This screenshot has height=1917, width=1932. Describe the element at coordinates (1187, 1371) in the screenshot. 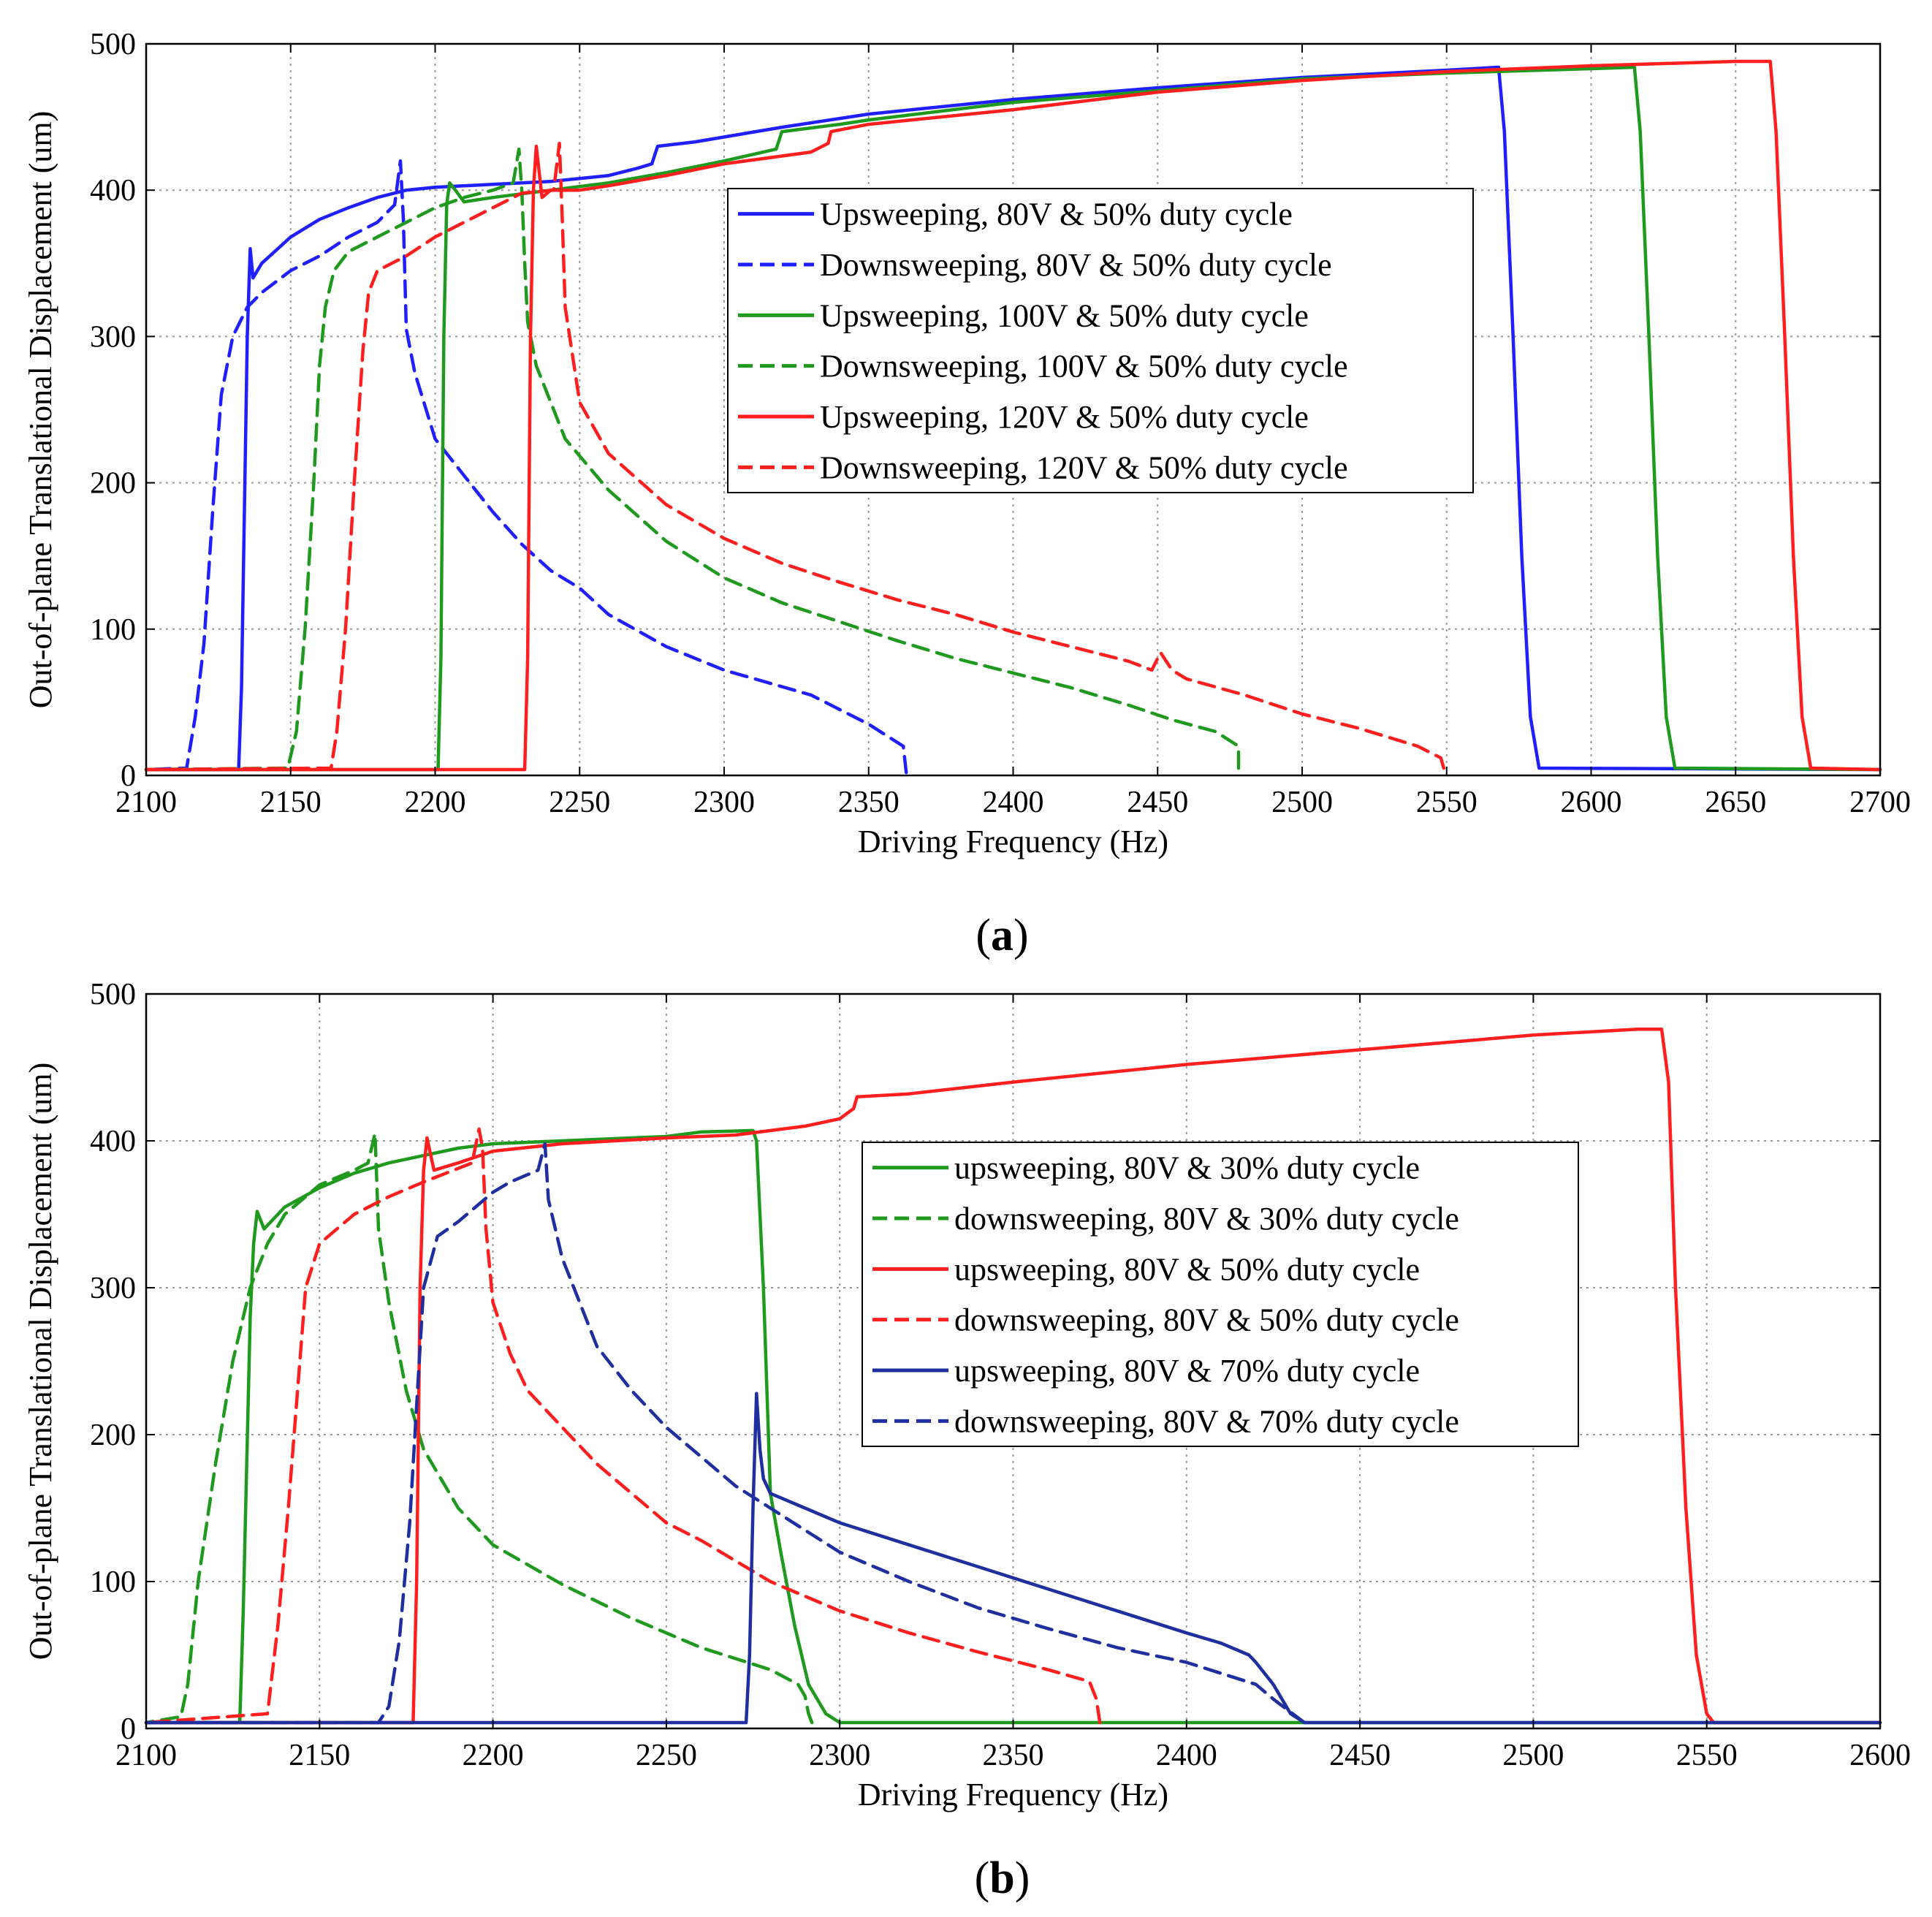

I see `legend-label: upsweeping, 80V & 70% duty cycle` at that location.